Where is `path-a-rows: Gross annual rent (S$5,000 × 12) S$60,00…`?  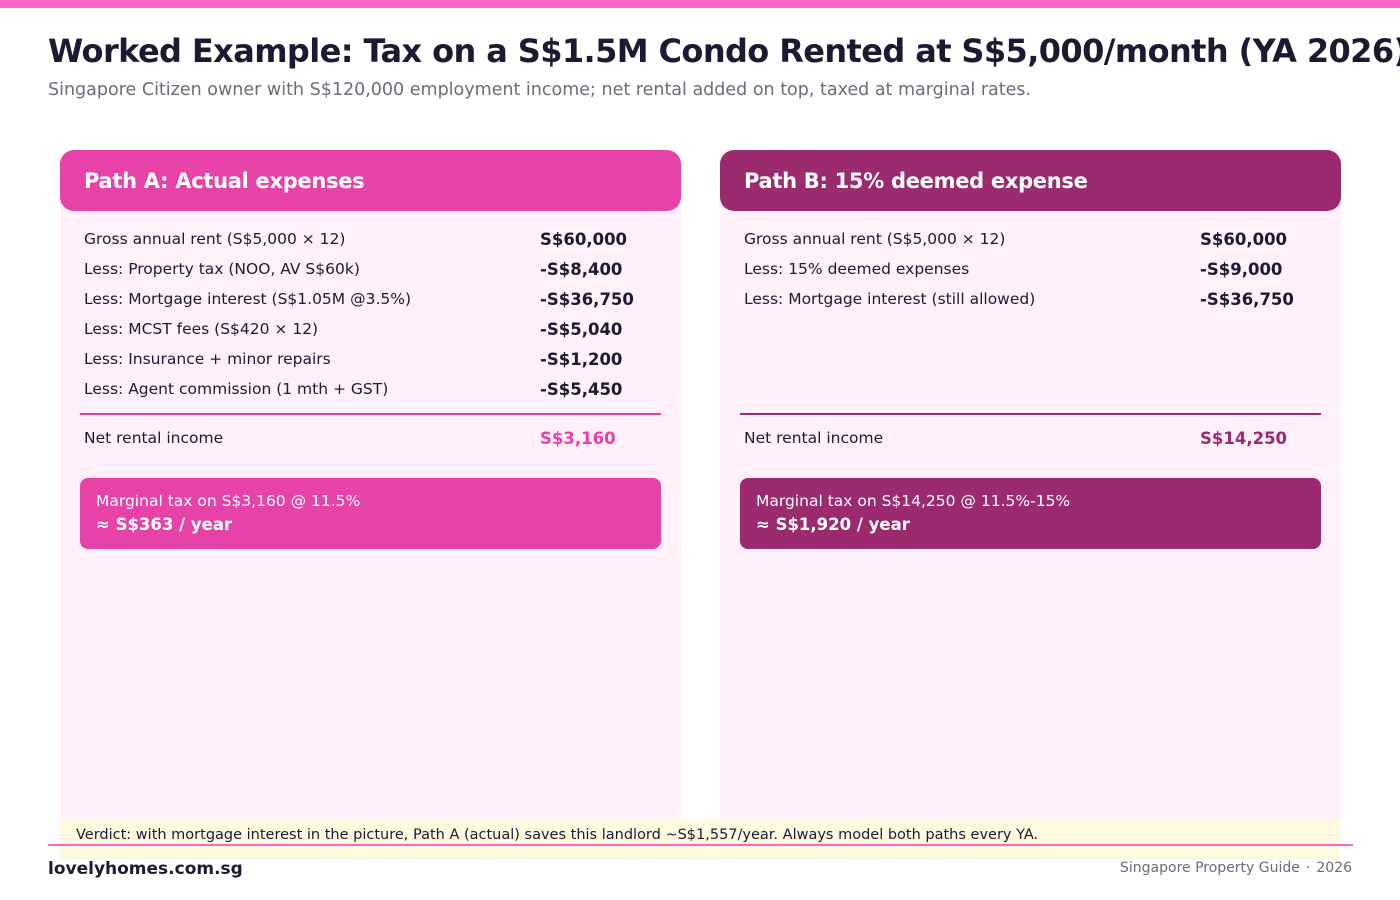 path-a-rows: Gross annual rent (S$5,000 × 12) S$60,00… is located at coordinates (364, 320).